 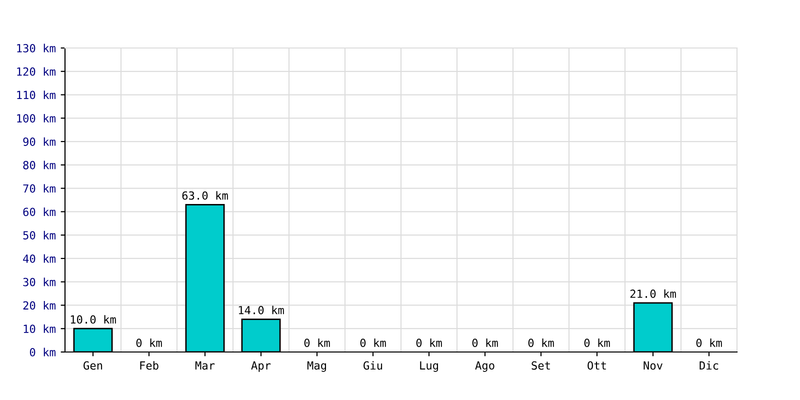 What do you see at coordinates (93, 365) in the screenshot?
I see `x-tick-label: Gen` at bounding box center [93, 365].